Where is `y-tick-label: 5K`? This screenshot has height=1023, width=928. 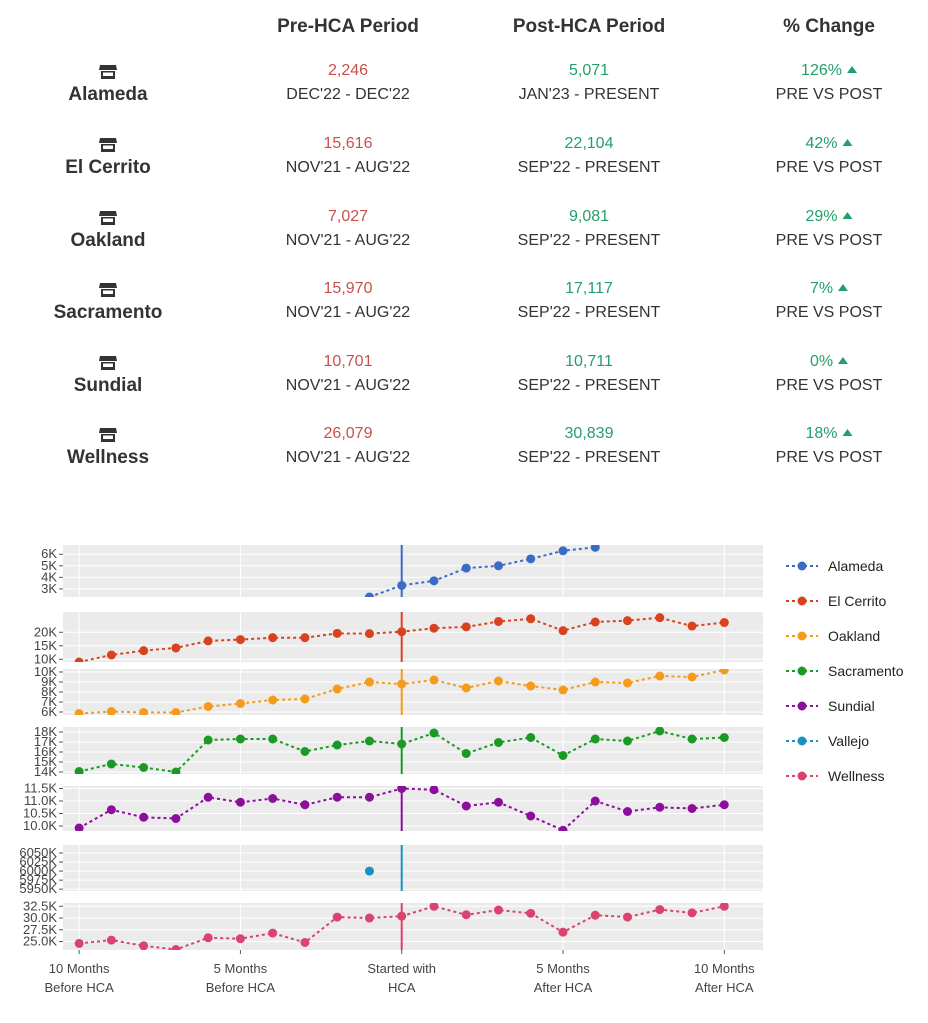
y-tick-label: 5K is located at coordinates (49, 565).